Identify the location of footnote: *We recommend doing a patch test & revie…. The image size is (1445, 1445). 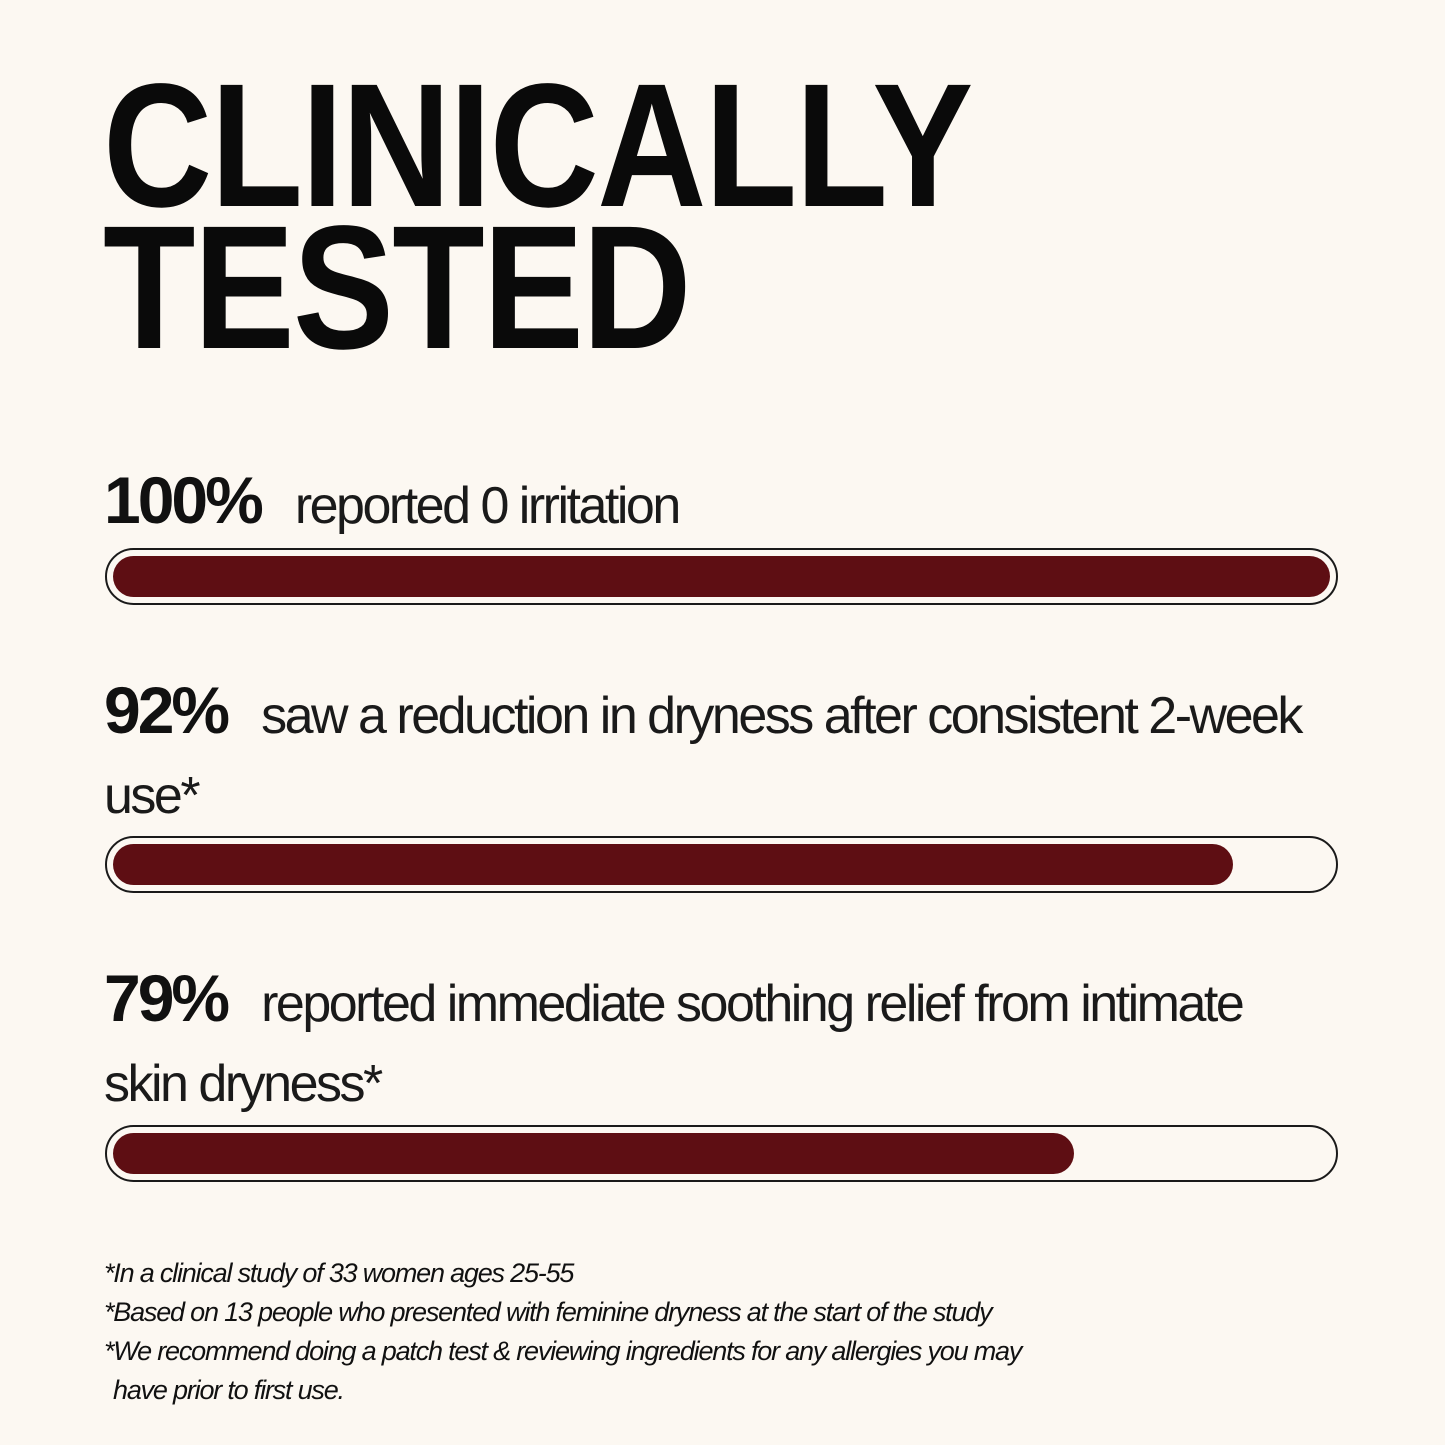
(563, 1351).